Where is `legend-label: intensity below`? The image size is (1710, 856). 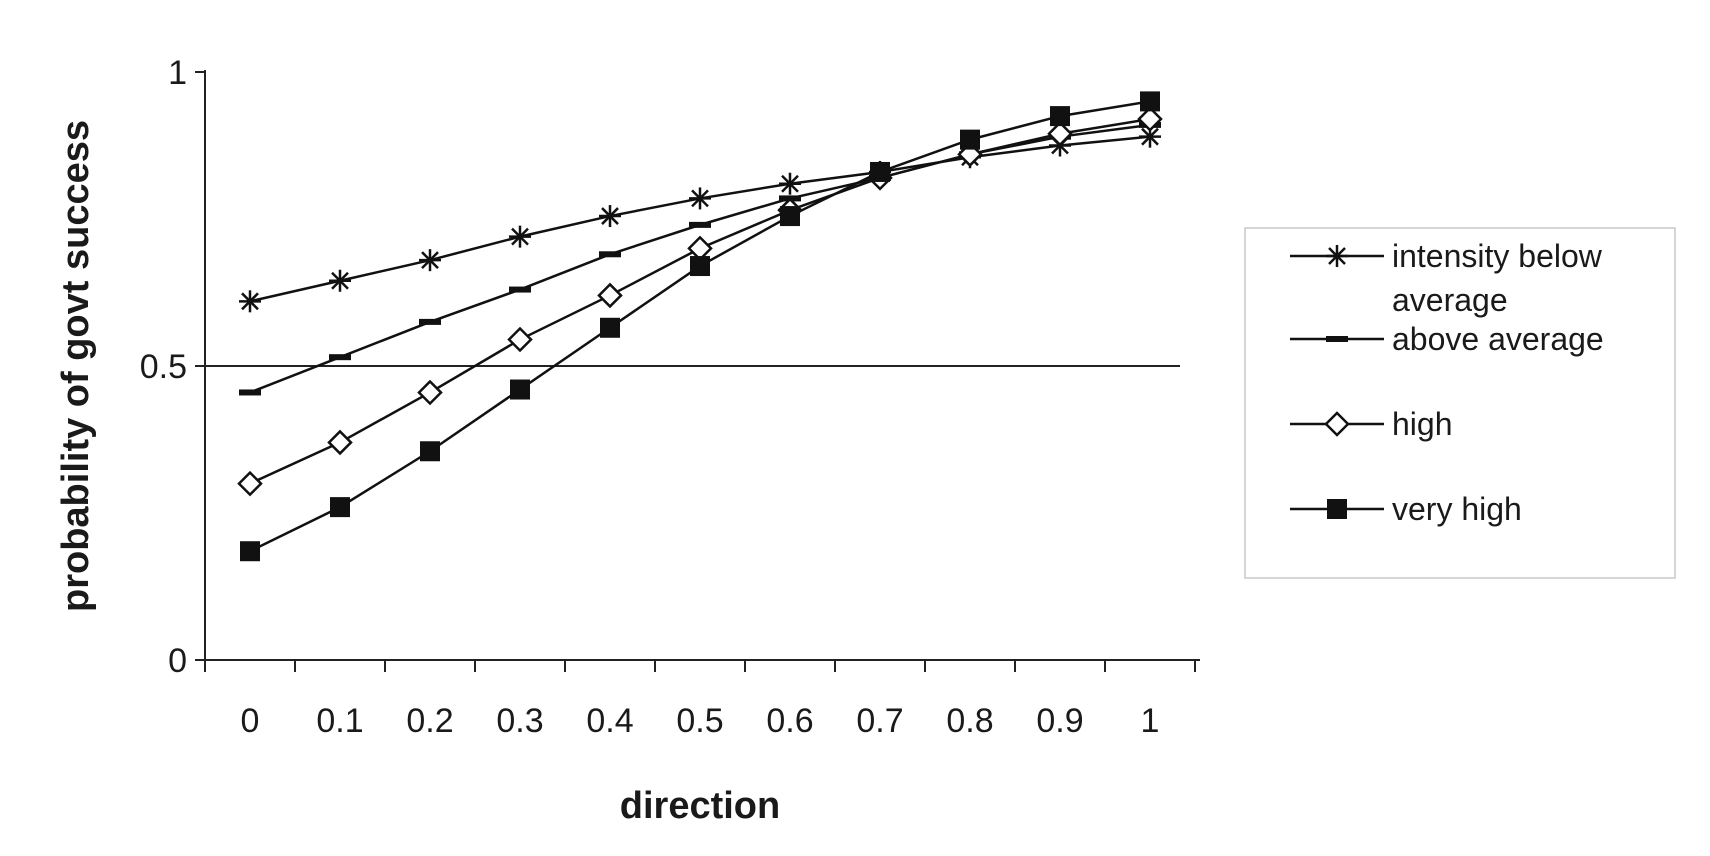 legend-label: intensity below is located at coordinates (1497, 256).